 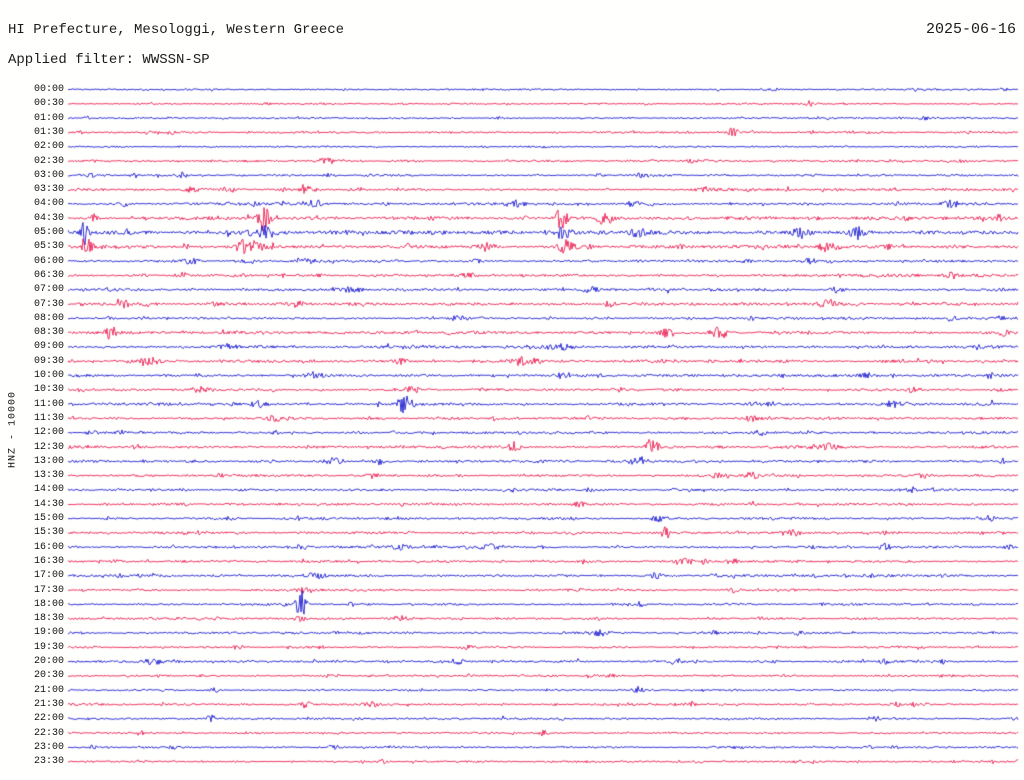 What do you see at coordinates (48, 762) in the screenshot?
I see `trace-time-label: 23:30` at bounding box center [48, 762].